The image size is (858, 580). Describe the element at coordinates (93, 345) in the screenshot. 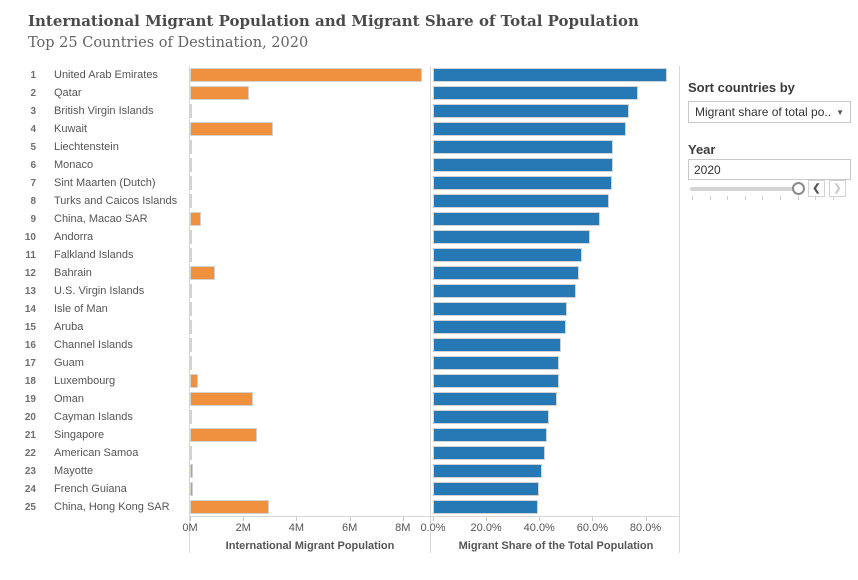

I see `country-name: Channel Islands` at that location.